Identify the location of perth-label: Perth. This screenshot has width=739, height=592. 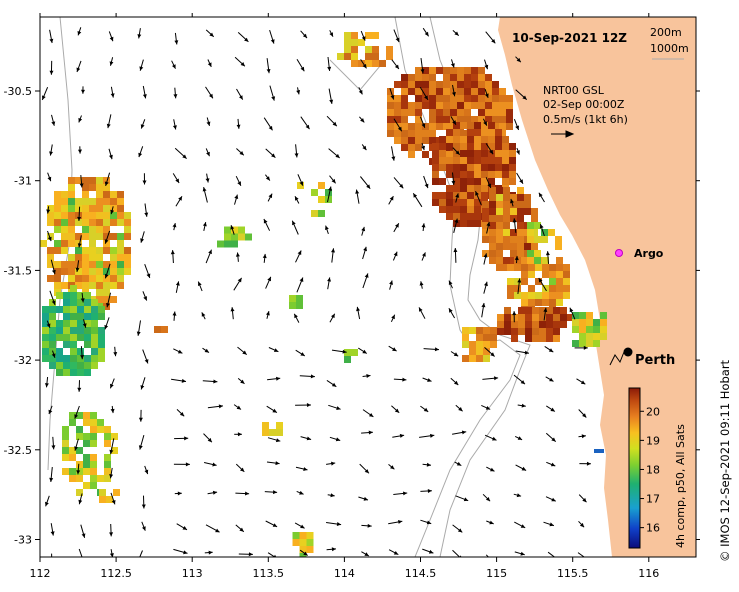
(655, 360).